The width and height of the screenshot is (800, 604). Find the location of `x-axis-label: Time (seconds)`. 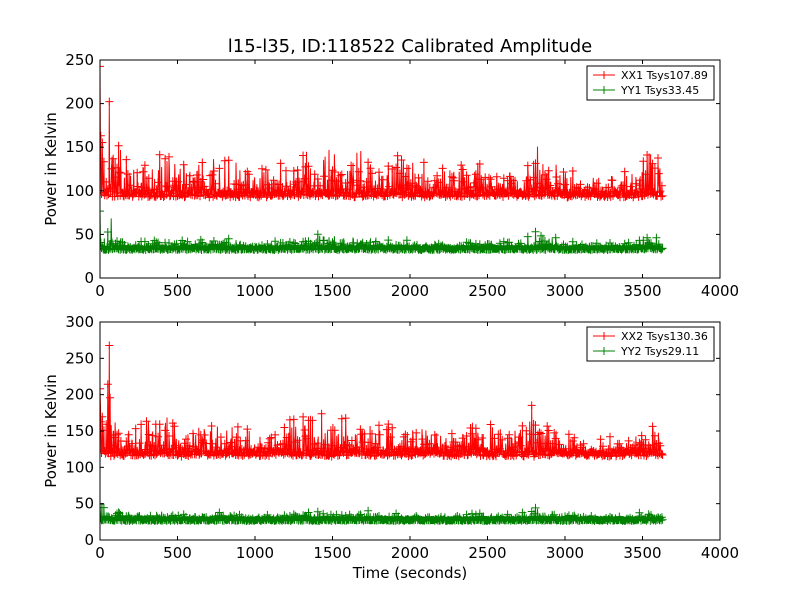

x-axis-label: Time (seconds) is located at coordinates (410, 573).